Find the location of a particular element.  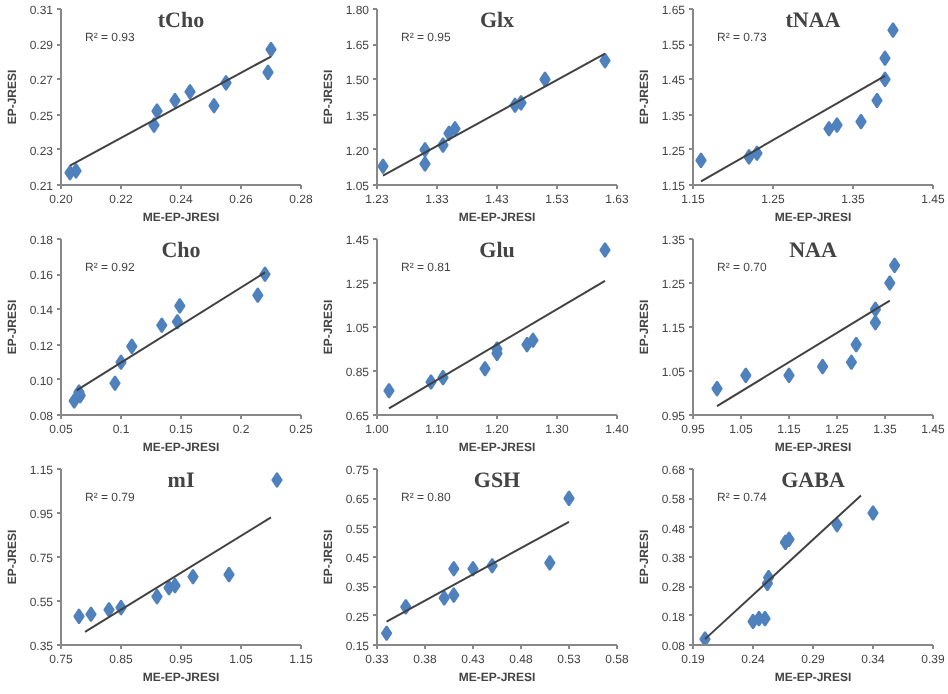

chart-title: tNAA is located at coordinates (813, 21).